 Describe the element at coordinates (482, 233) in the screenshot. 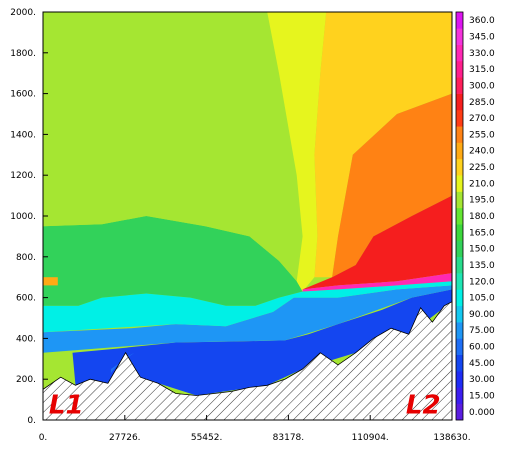

I see `colorbar-label-11: 165.0` at that location.